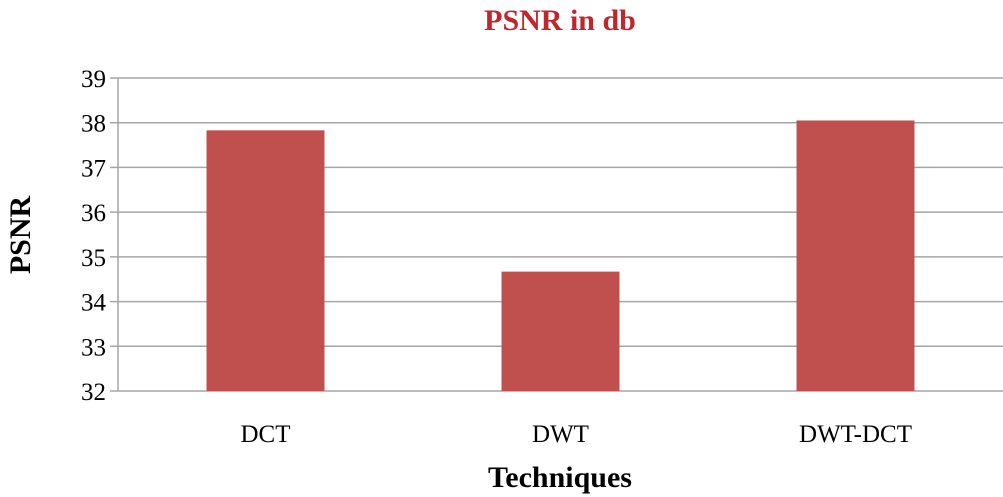  I want to click on y-tick-label: 32, so click(93, 392).